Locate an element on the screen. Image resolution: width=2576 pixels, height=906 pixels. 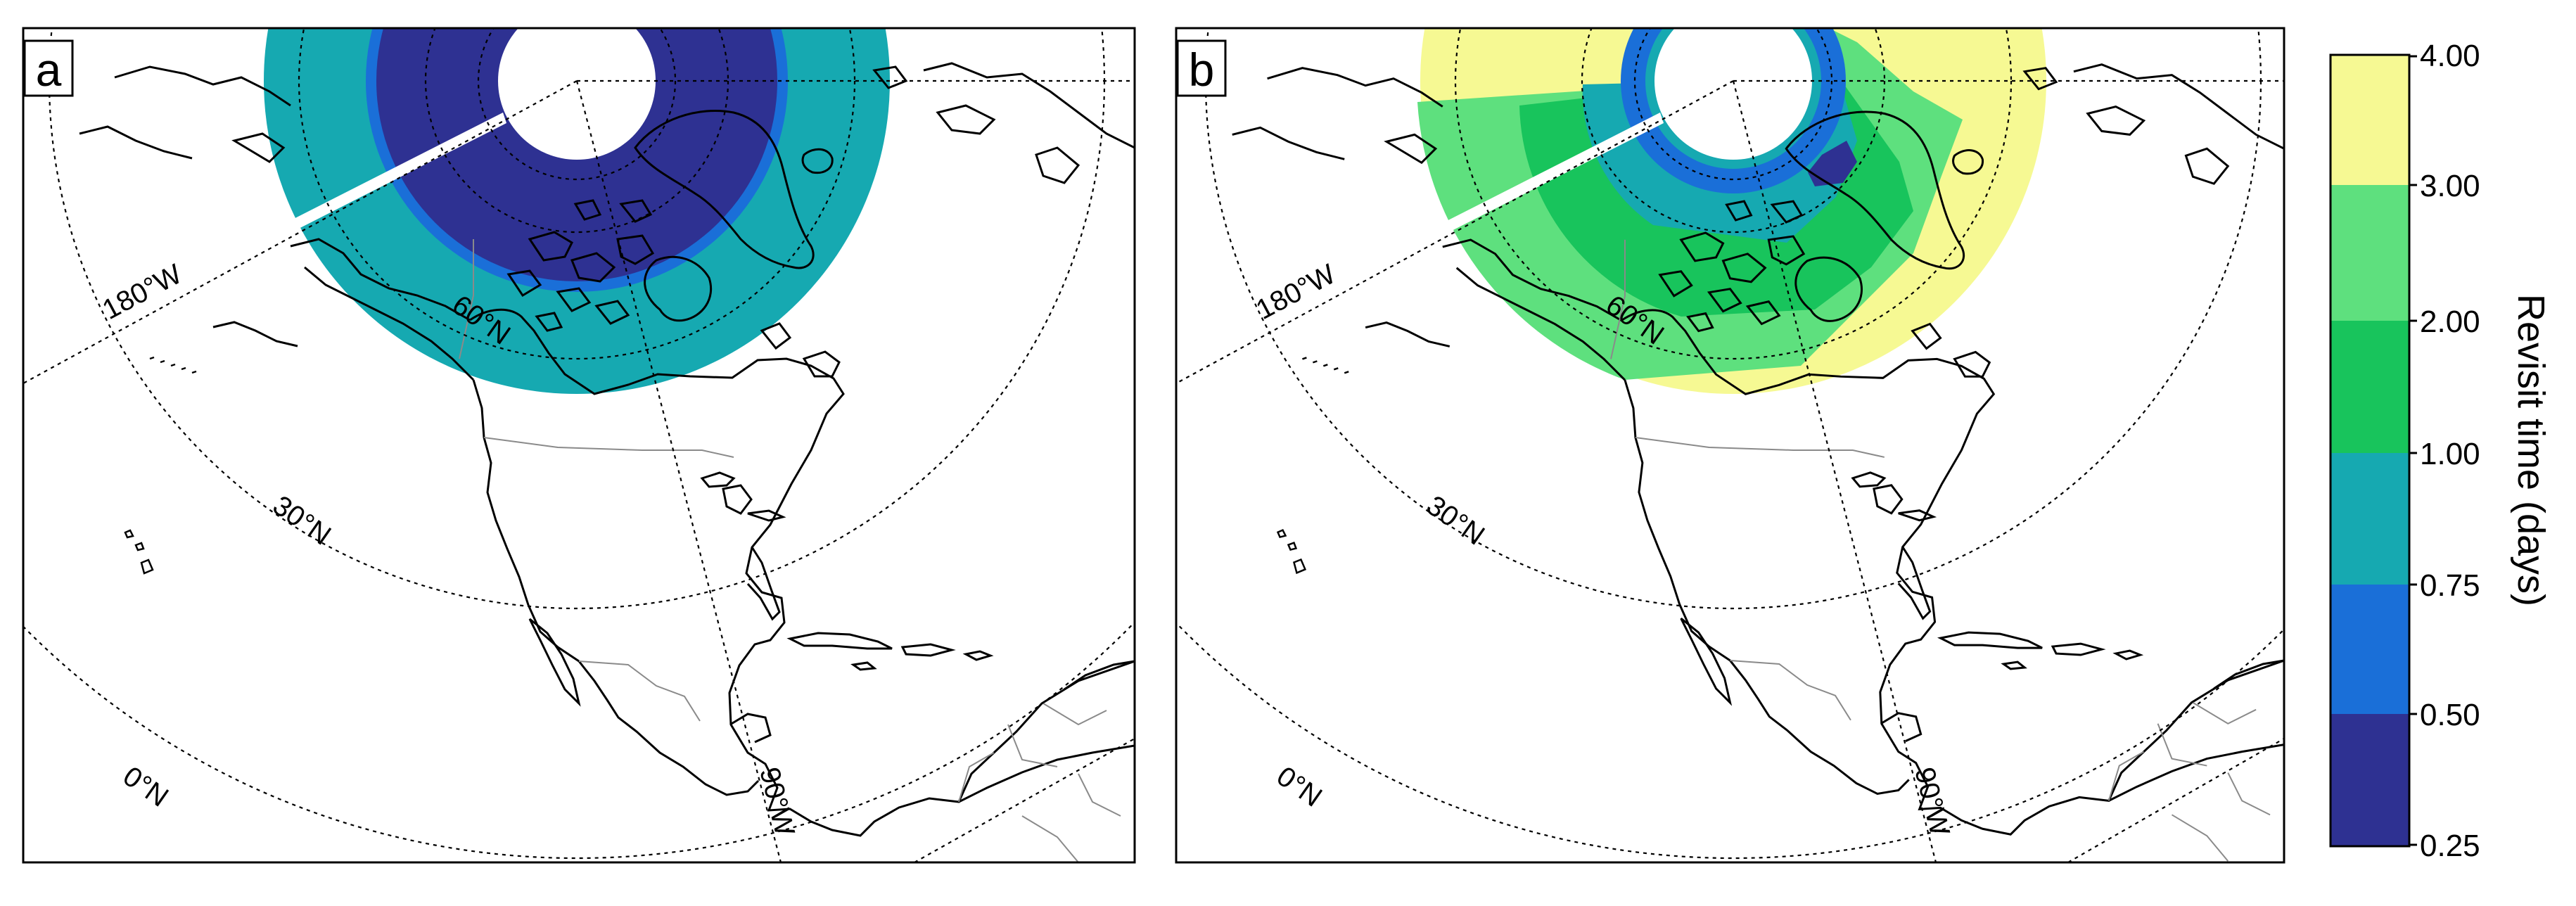
panel-b-label-box: b is located at coordinates (1201, 68).